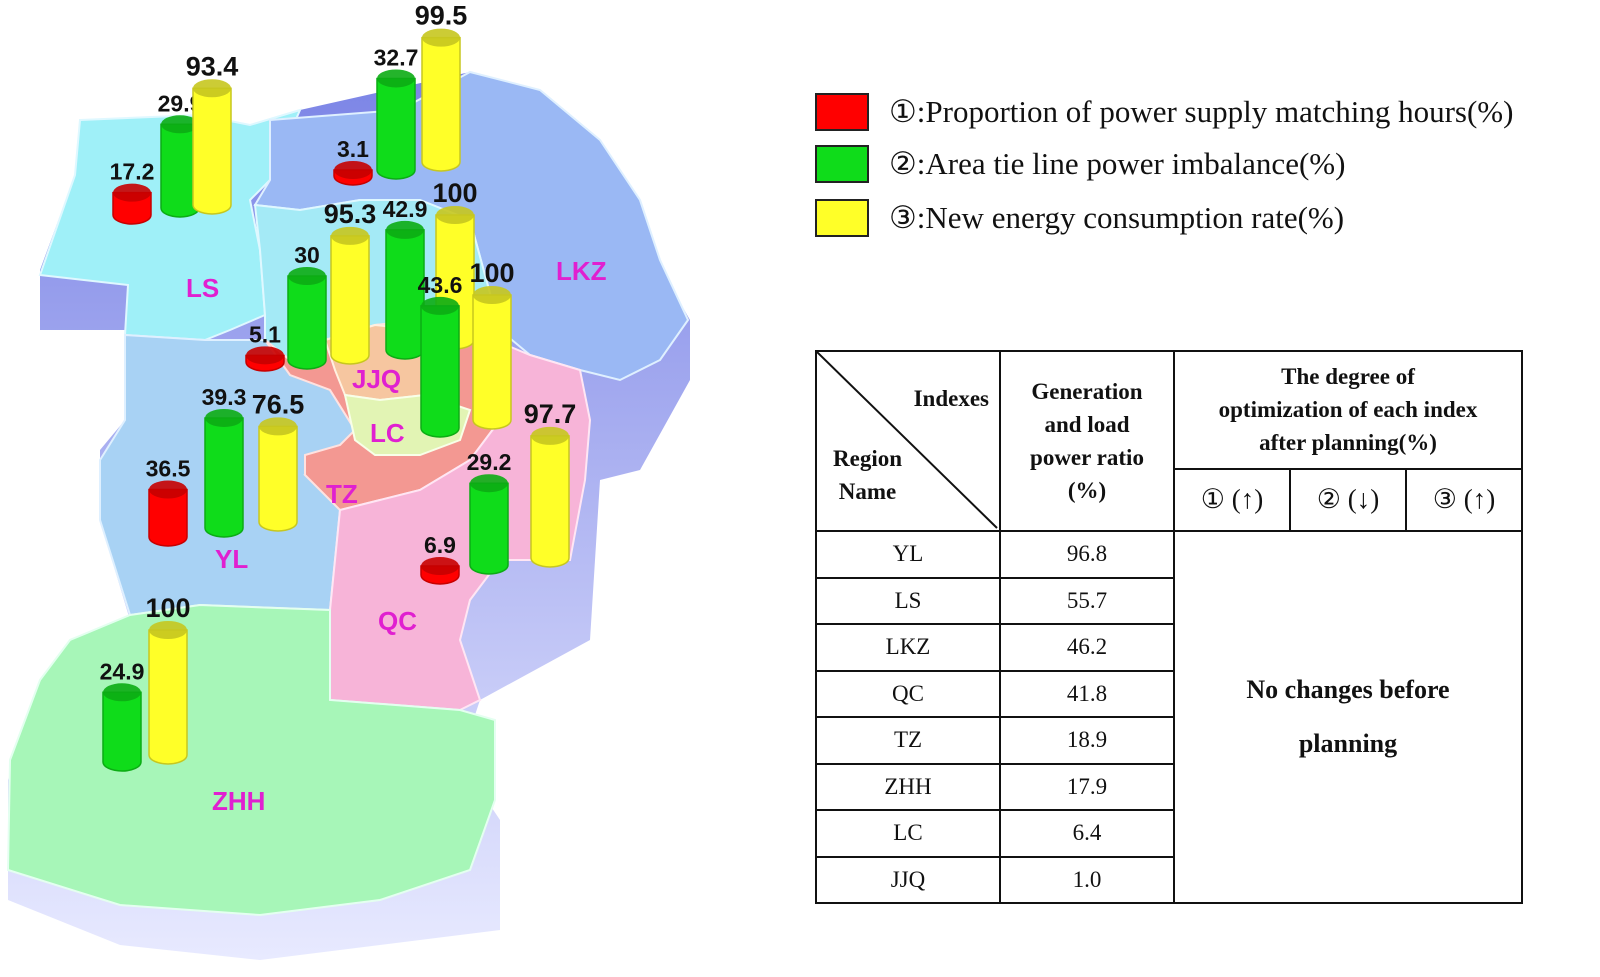  What do you see at coordinates (454, 193) in the screenshot?
I see `bar-label-jjq2-index3: 100` at bounding box center [454, 193].